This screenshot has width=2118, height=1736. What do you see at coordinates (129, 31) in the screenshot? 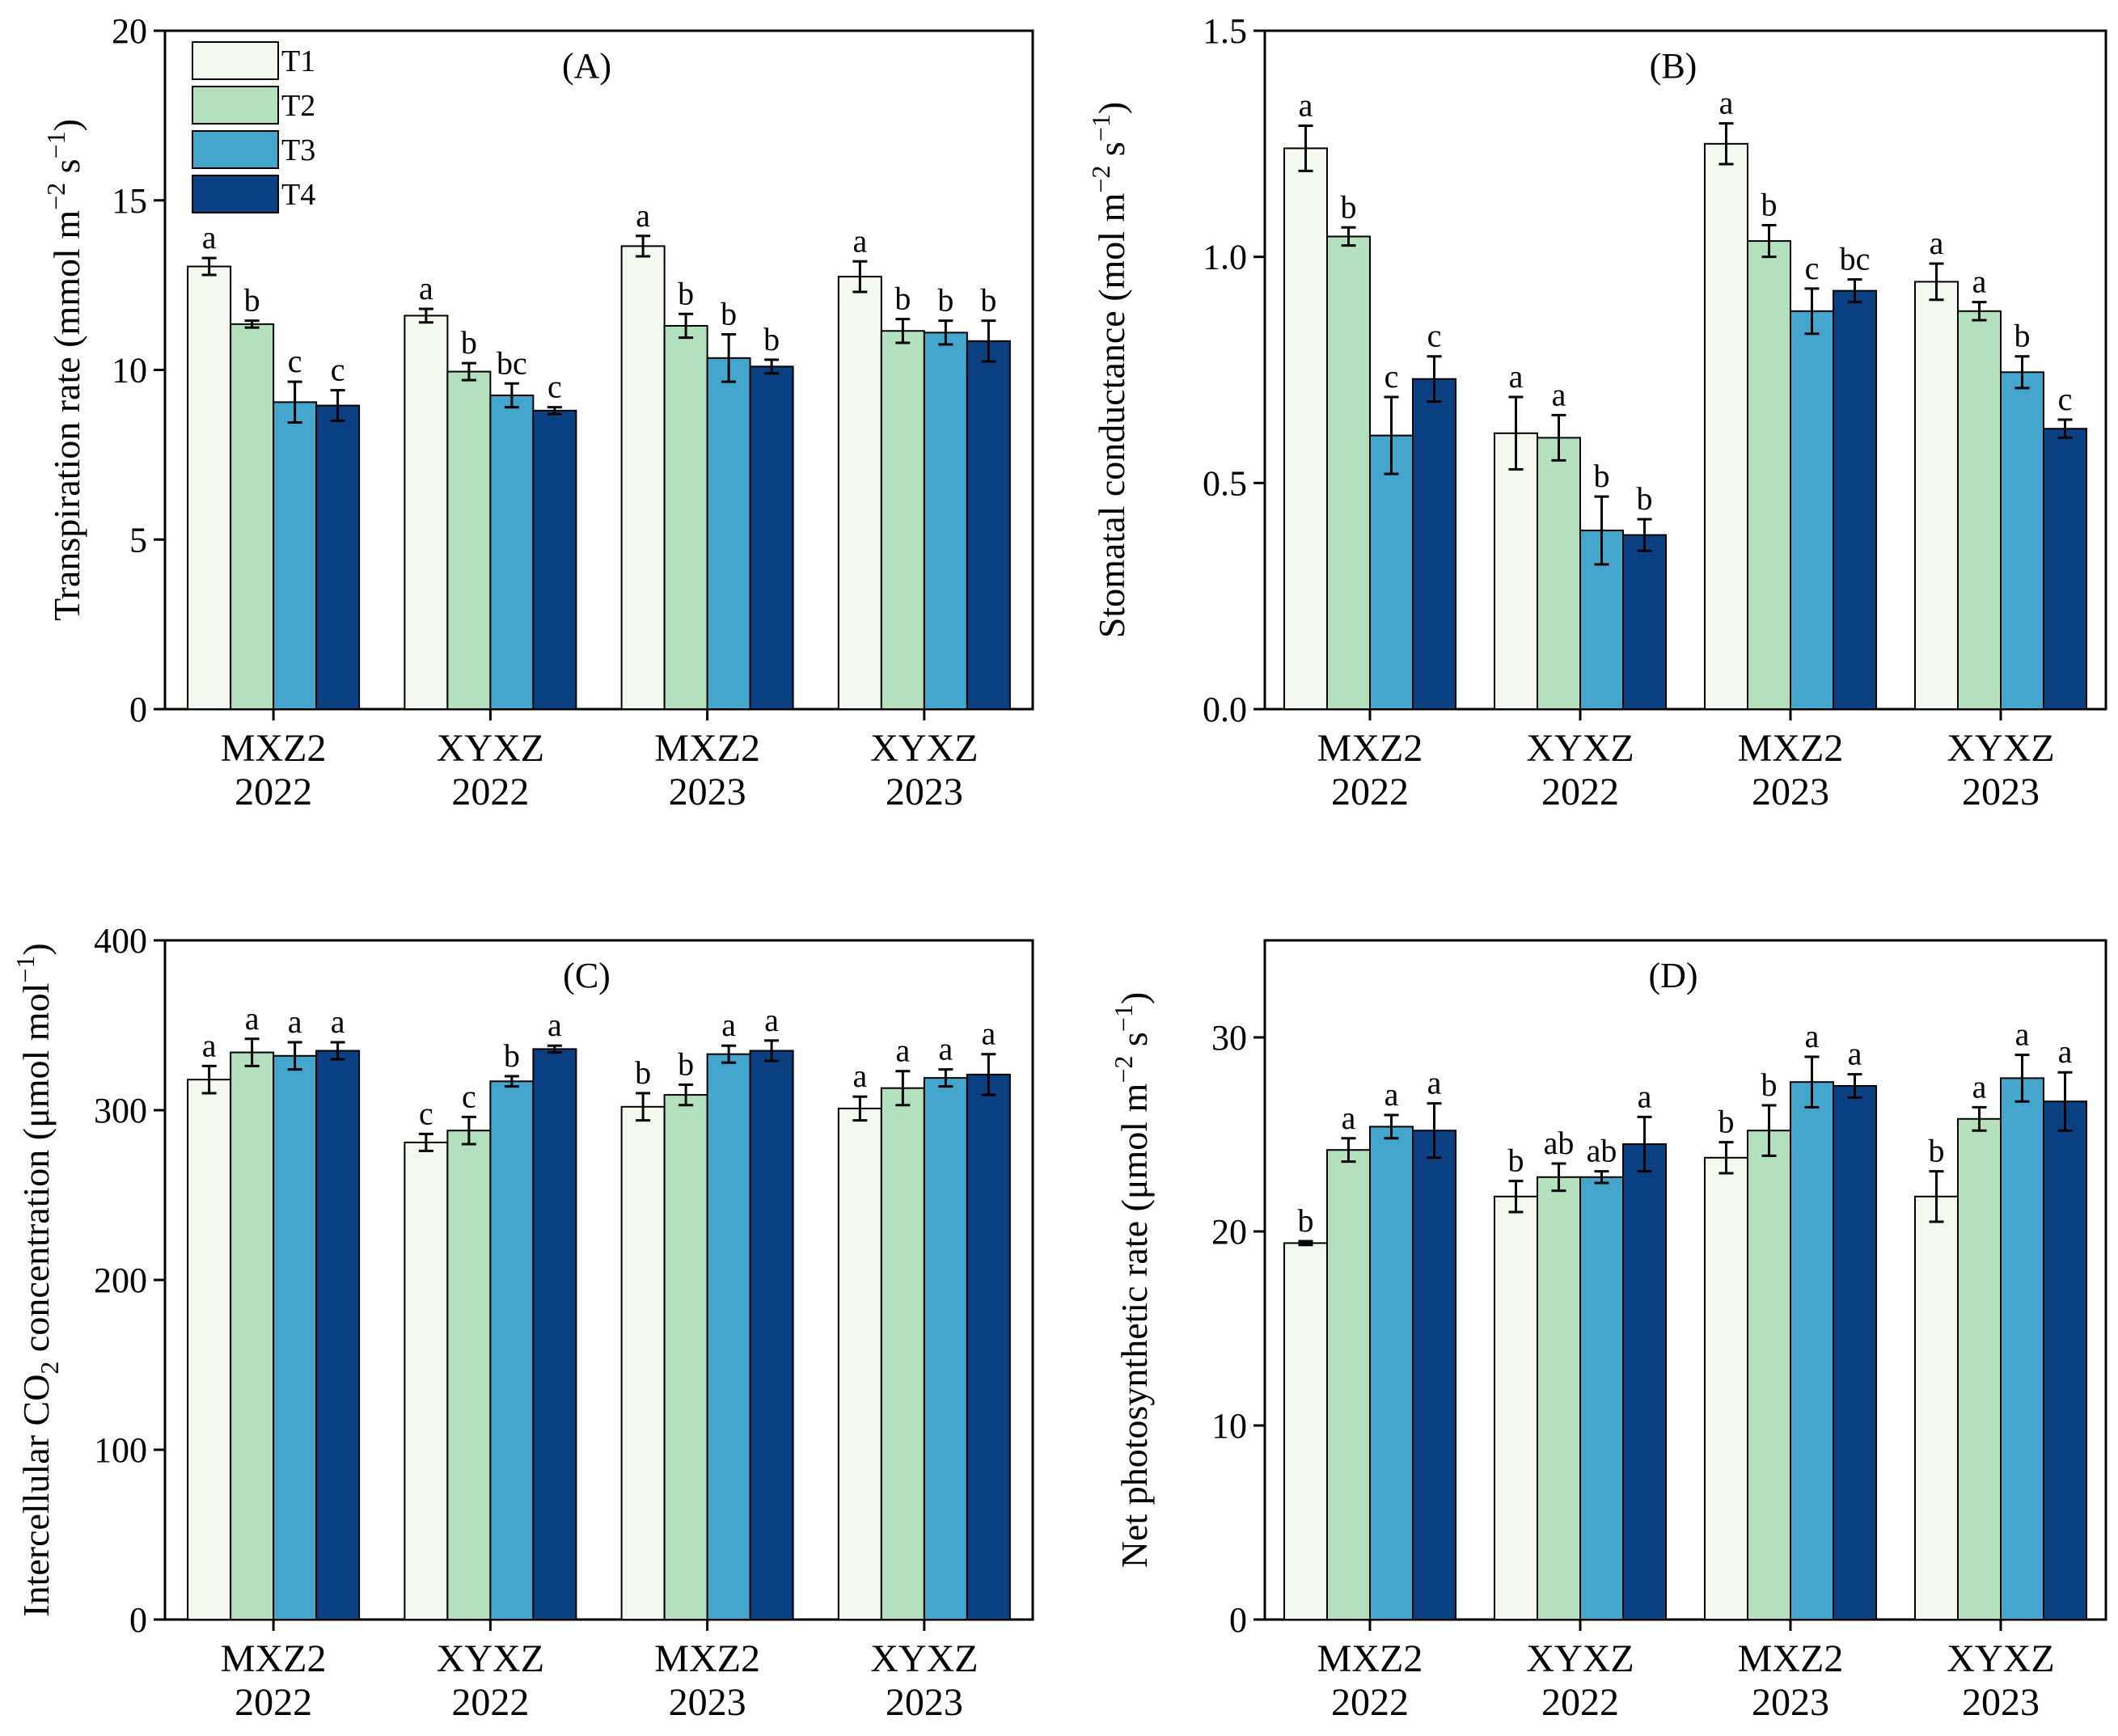
I see `y-tick-label-a: 20` at bounding box center [129, 31].